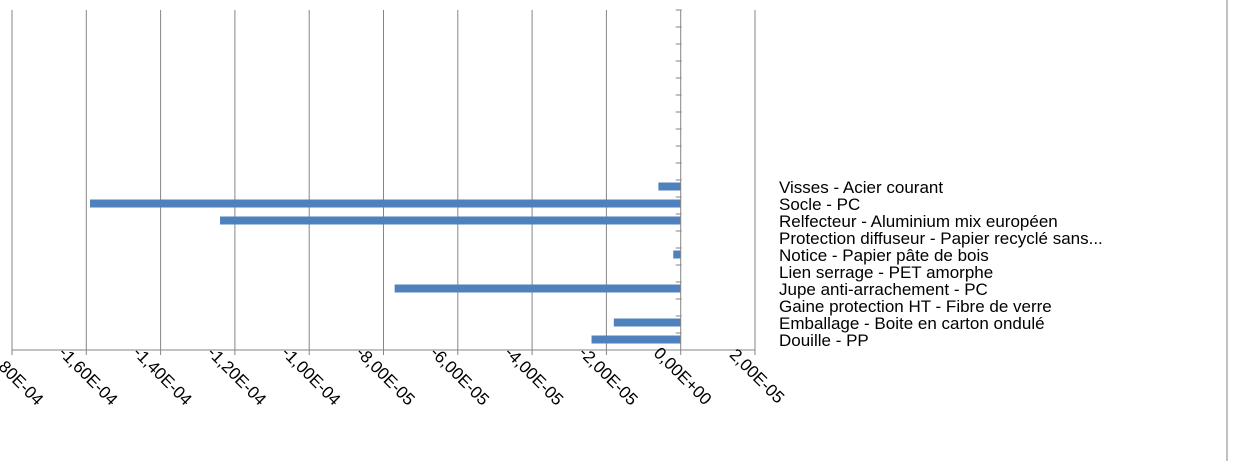 The height and width of the screenshot is (461, 1239). I want to click on category-label: Visses - Acier courant, so click(861, 187).